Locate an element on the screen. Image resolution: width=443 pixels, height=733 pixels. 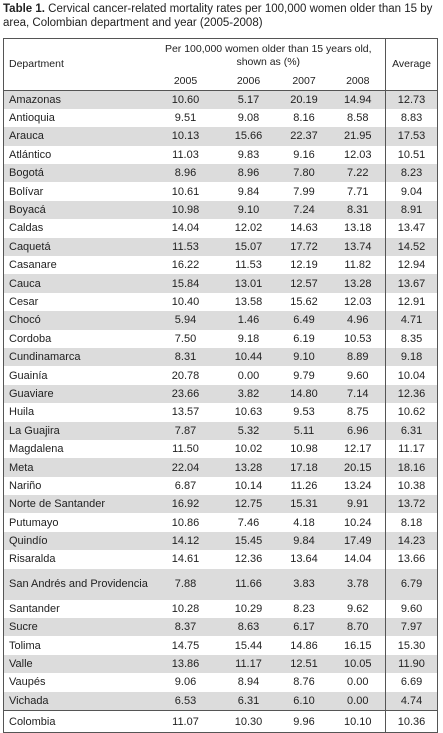
value-cell: 6.49 is located at coordinates (304, 320).